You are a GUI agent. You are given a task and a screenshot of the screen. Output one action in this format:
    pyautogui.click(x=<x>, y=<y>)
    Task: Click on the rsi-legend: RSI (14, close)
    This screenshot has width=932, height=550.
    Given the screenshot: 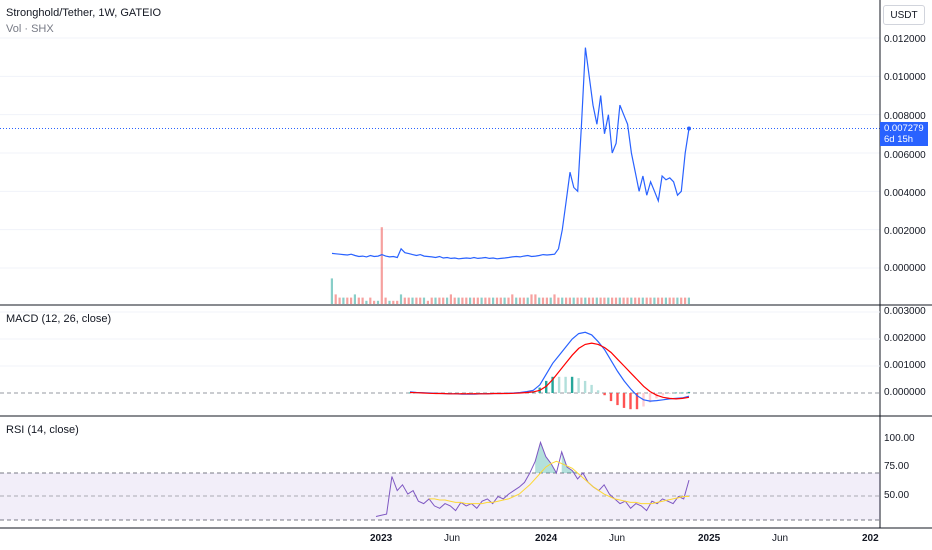 What is the action you would take?
    pyautogui.click(x=42, y=430)
    